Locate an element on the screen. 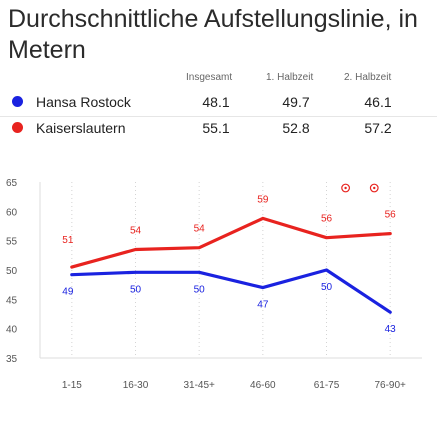 This screenshot has height=444, width=437. value-halbzeit-2: 57.2 is located at coordinates (378, 128).